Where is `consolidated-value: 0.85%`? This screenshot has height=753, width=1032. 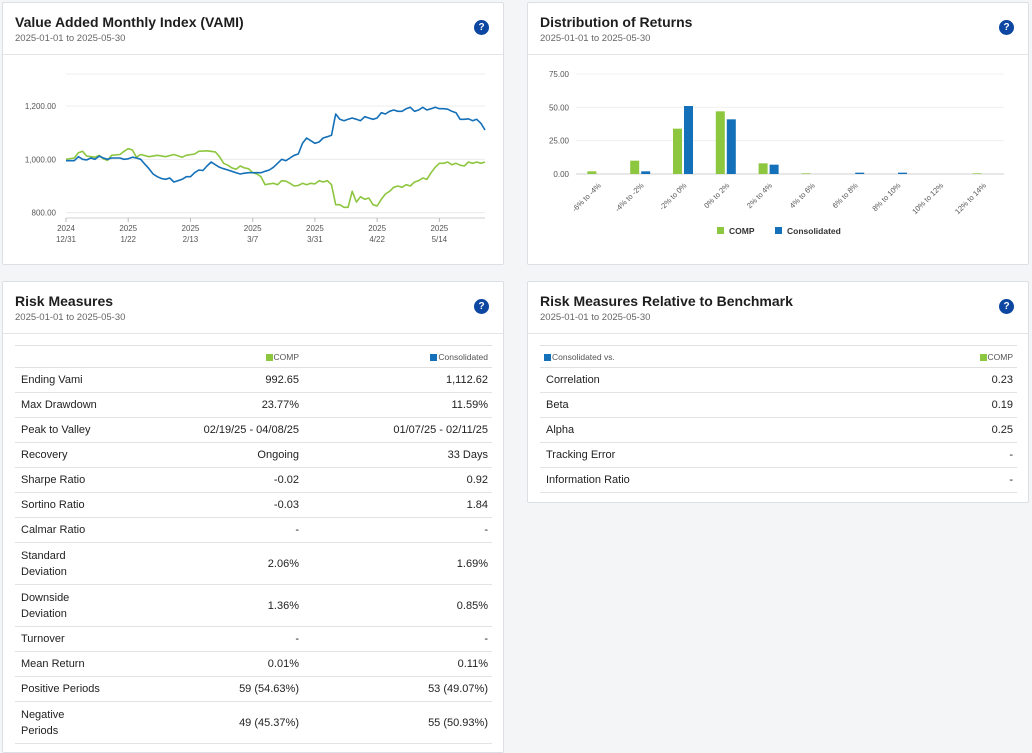
consolidated-value: 0.85% is located at coordinates (397, 605).